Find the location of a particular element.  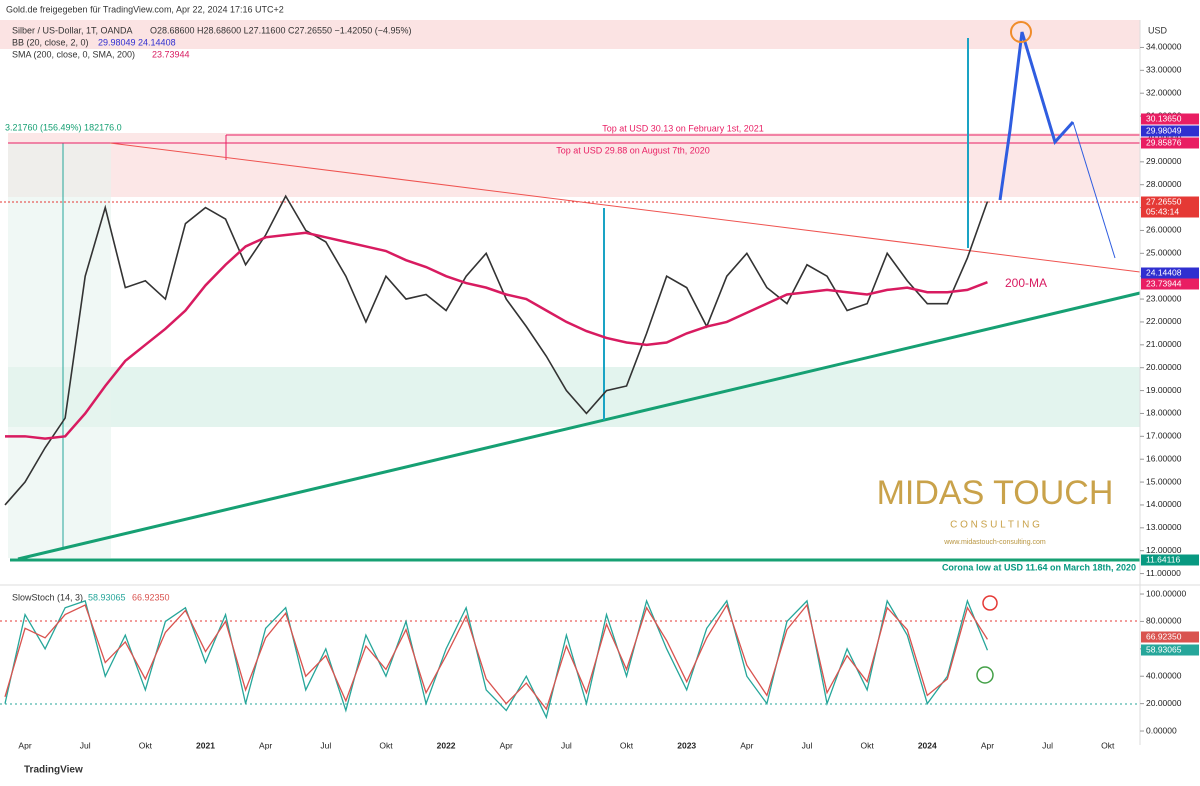

x-tick-label: 2021 is located at coordinates (205, 745).